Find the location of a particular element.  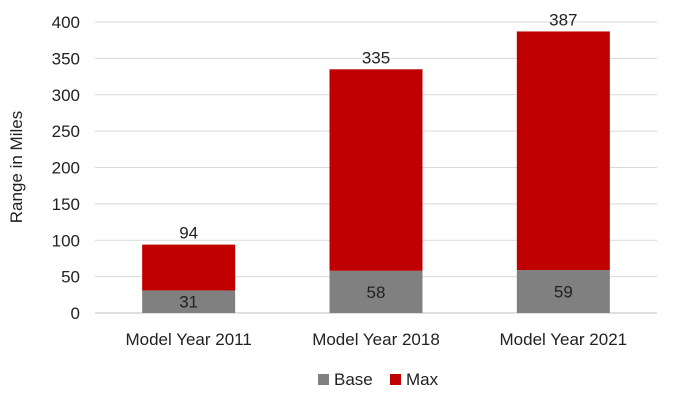

y-tick-label: 100 is located at coordinates (66, 240).